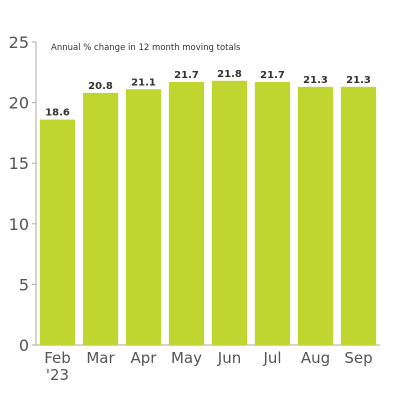 The image size is (400, 400). I want to click on y-axis: 0 5 10 15 20 25, so click(23, 194).